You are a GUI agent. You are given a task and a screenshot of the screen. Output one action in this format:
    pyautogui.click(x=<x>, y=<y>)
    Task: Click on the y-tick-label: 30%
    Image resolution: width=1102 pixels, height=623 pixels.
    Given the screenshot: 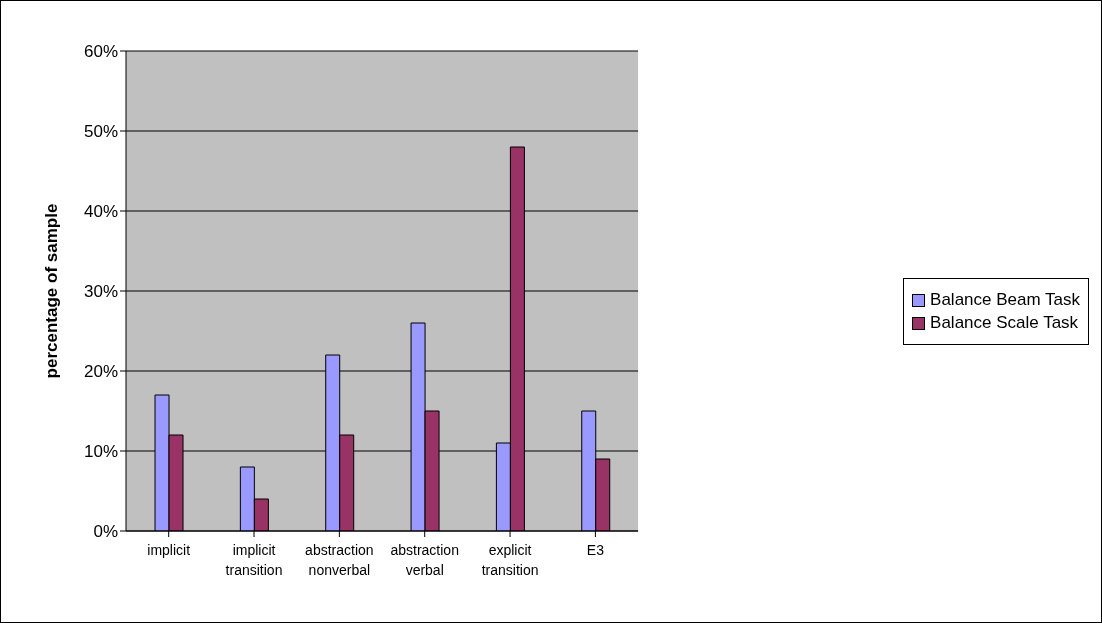 What is the action you would take?
    pyautogui.click(x=100, y=292)
    